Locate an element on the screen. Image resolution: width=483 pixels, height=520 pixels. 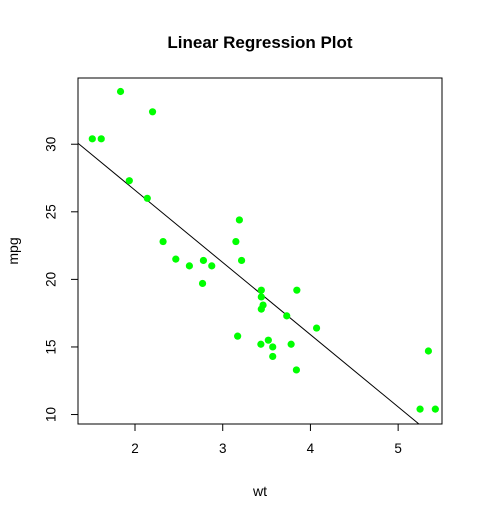
y-tick-label: 30 is located at coordinates (51, 144).